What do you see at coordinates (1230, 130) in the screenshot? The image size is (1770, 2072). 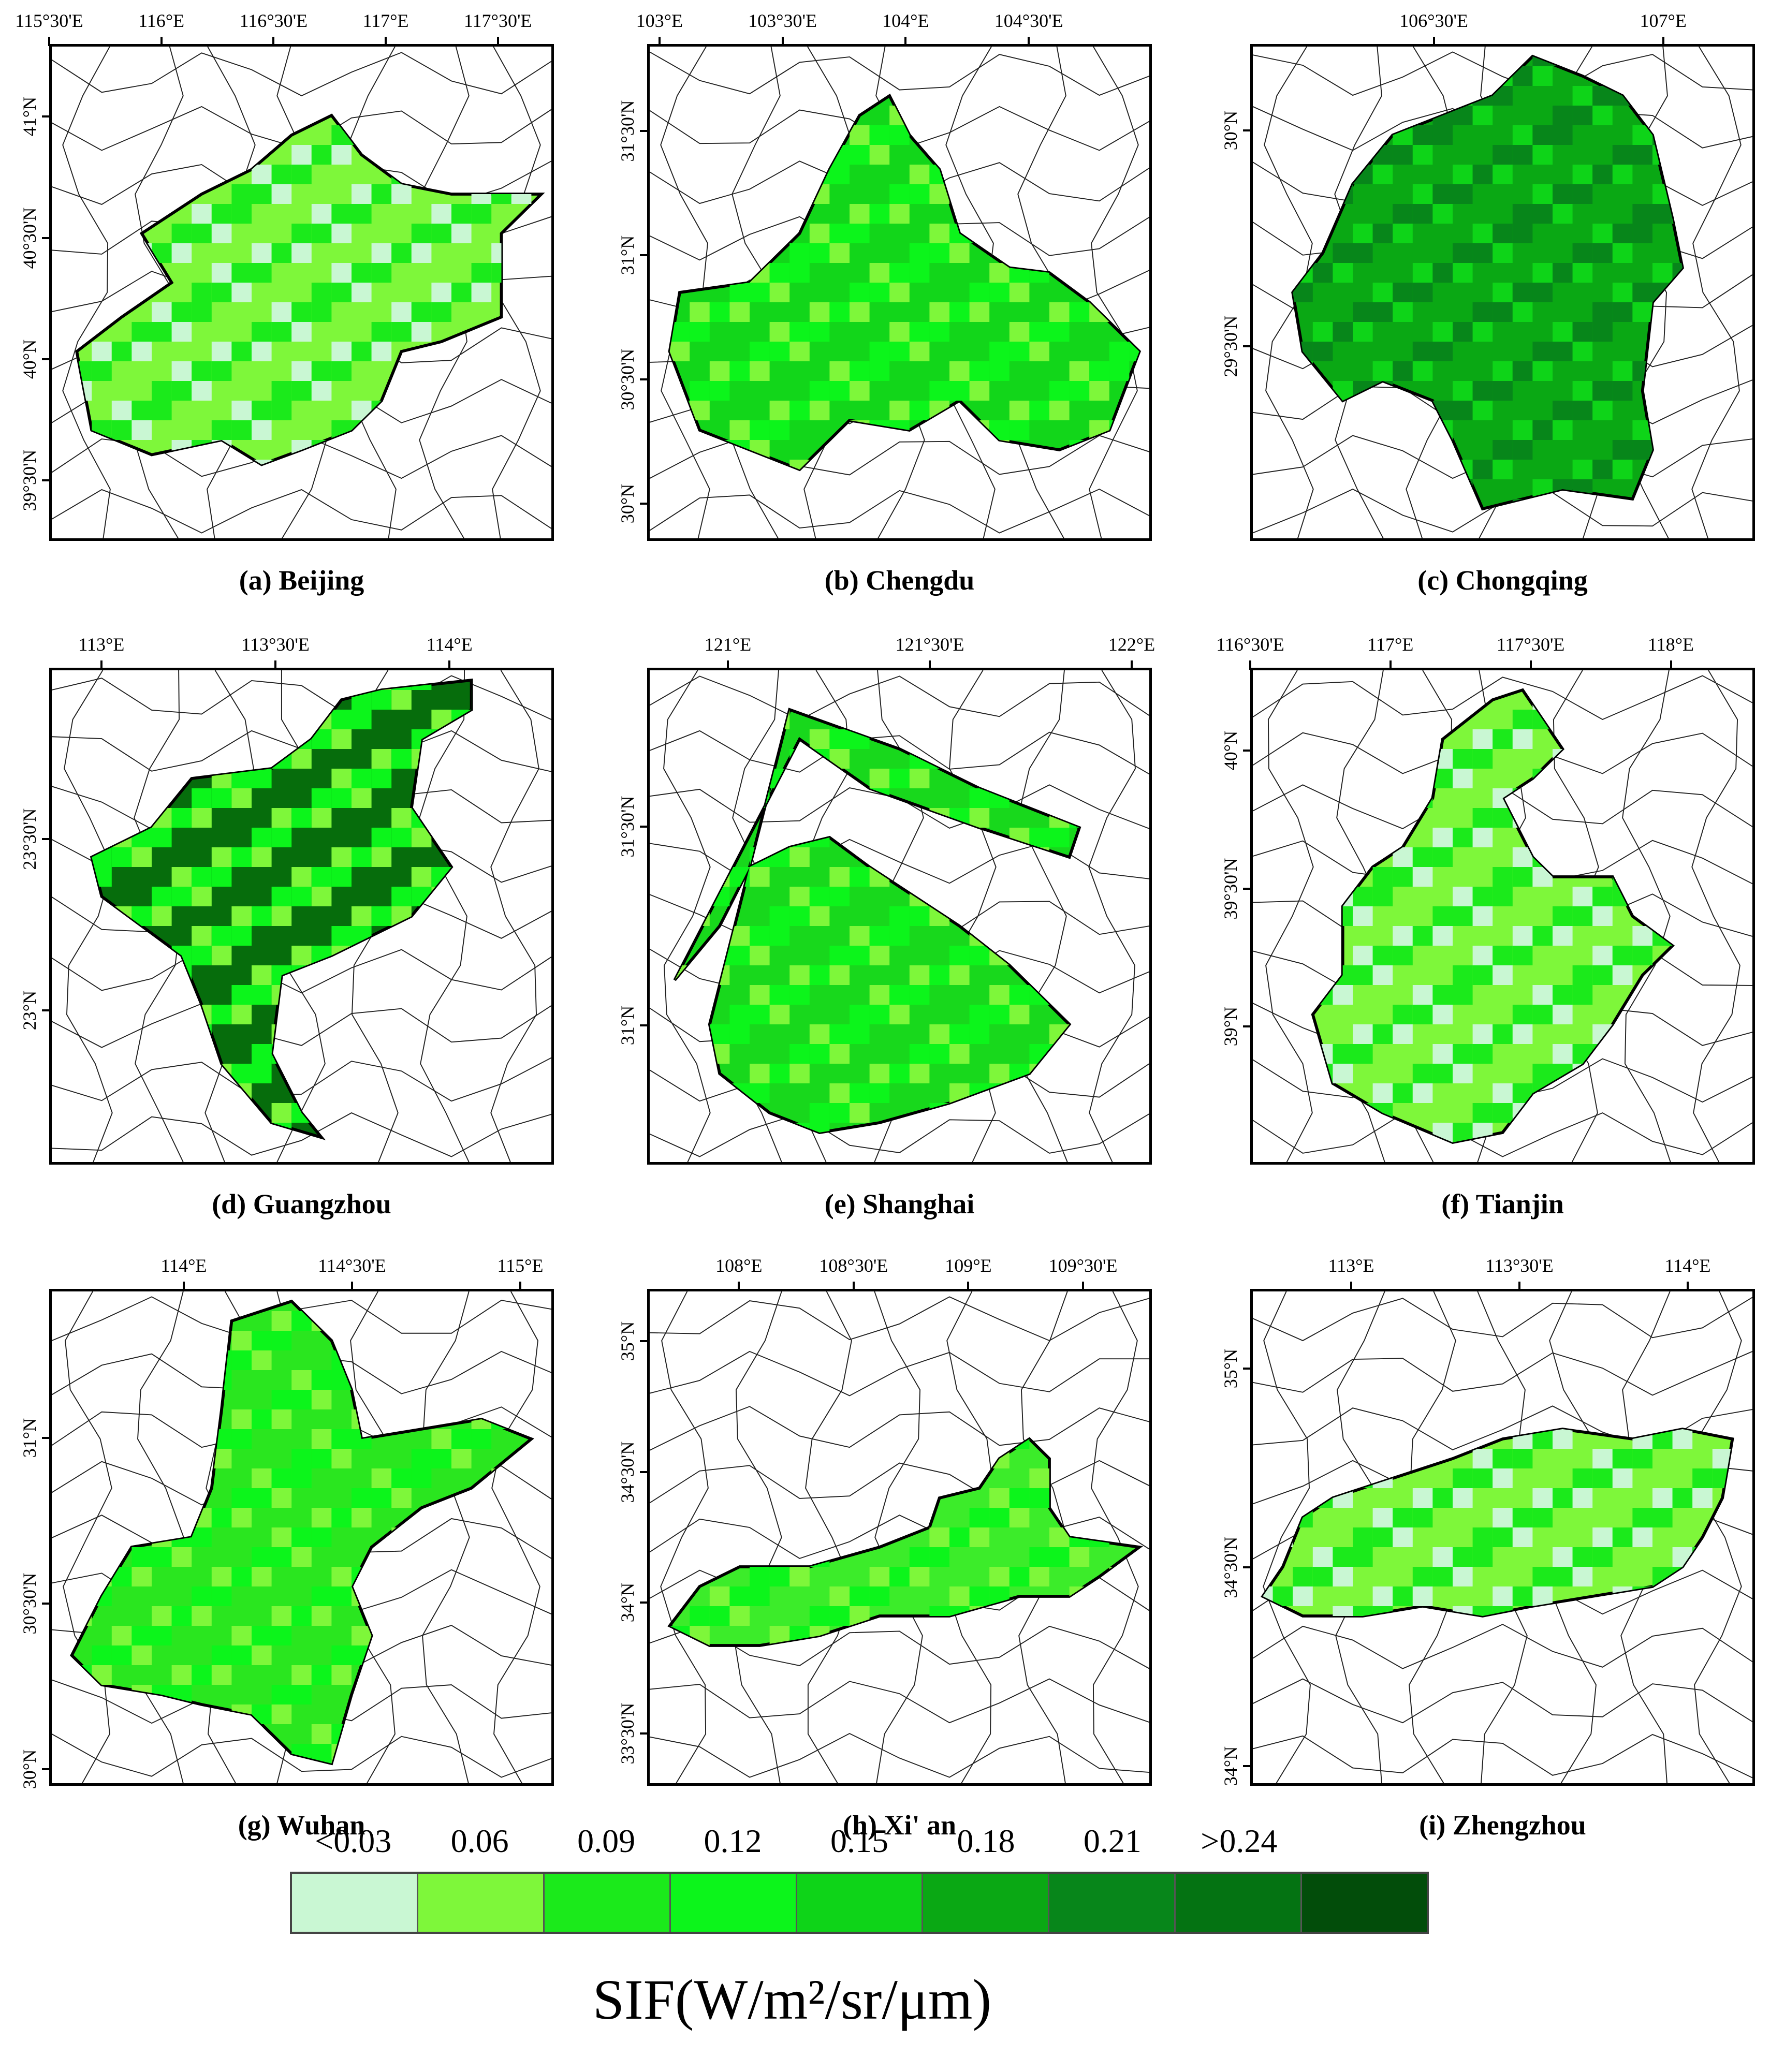 I see `latitude-label: 30°N` at bounding box center [1230, 130].